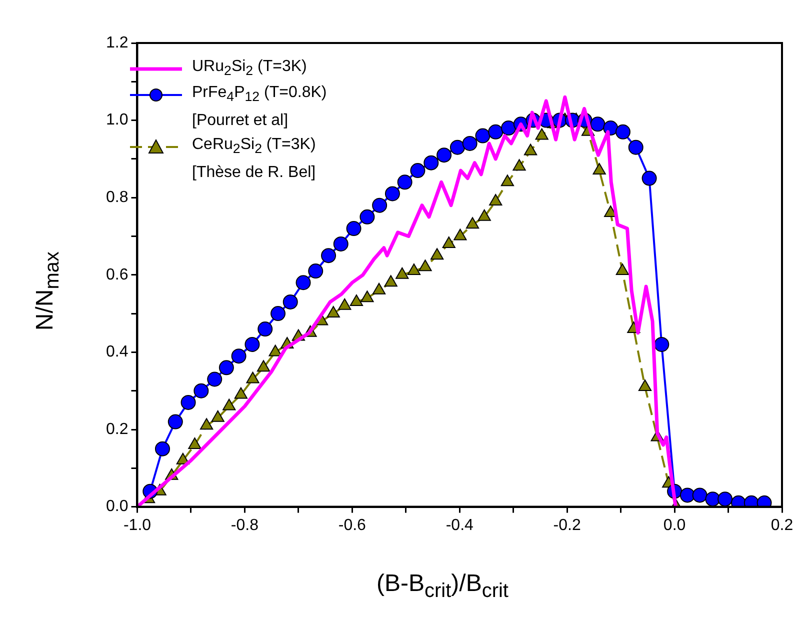 This screenshot has height=625, width=797. Describe the element at coordinates (117, 429) in the screenshot. I see `y-tick-label: 0.2` at that location.